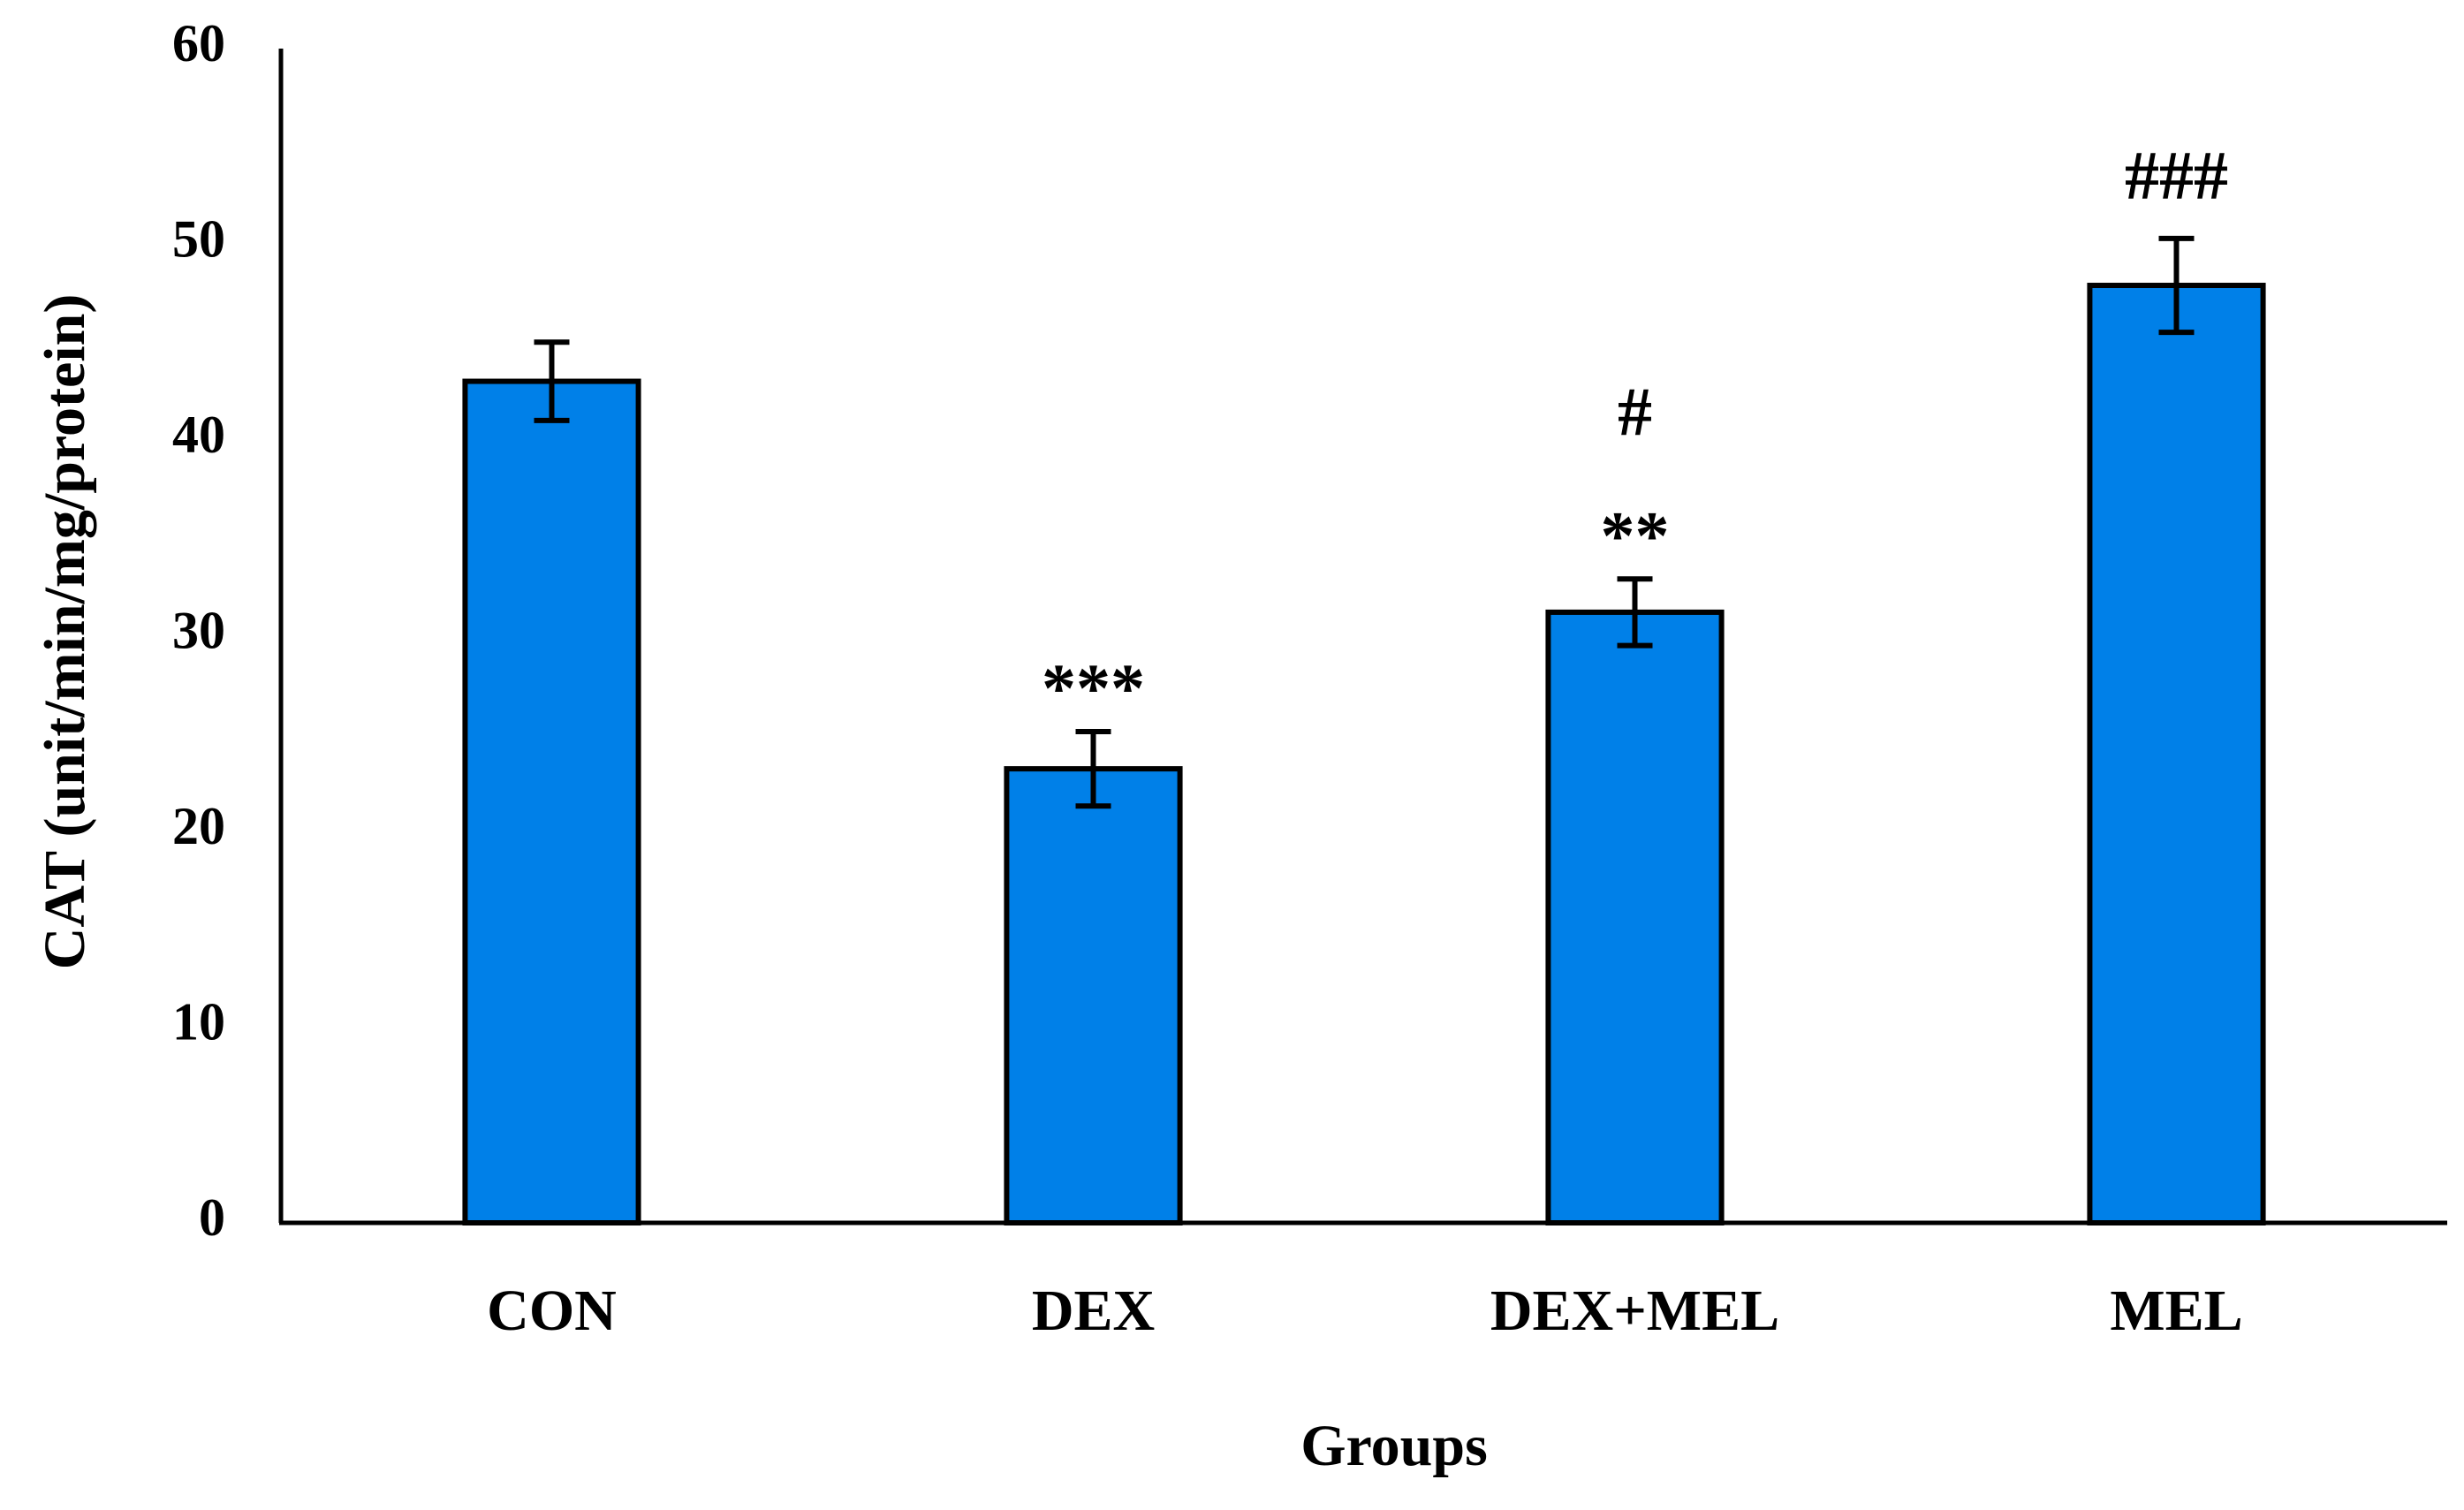 Image resolution: width=2464 pixels, height=1510 pixels. I want to click on x-tick-label: CON, so click(552, 1311).